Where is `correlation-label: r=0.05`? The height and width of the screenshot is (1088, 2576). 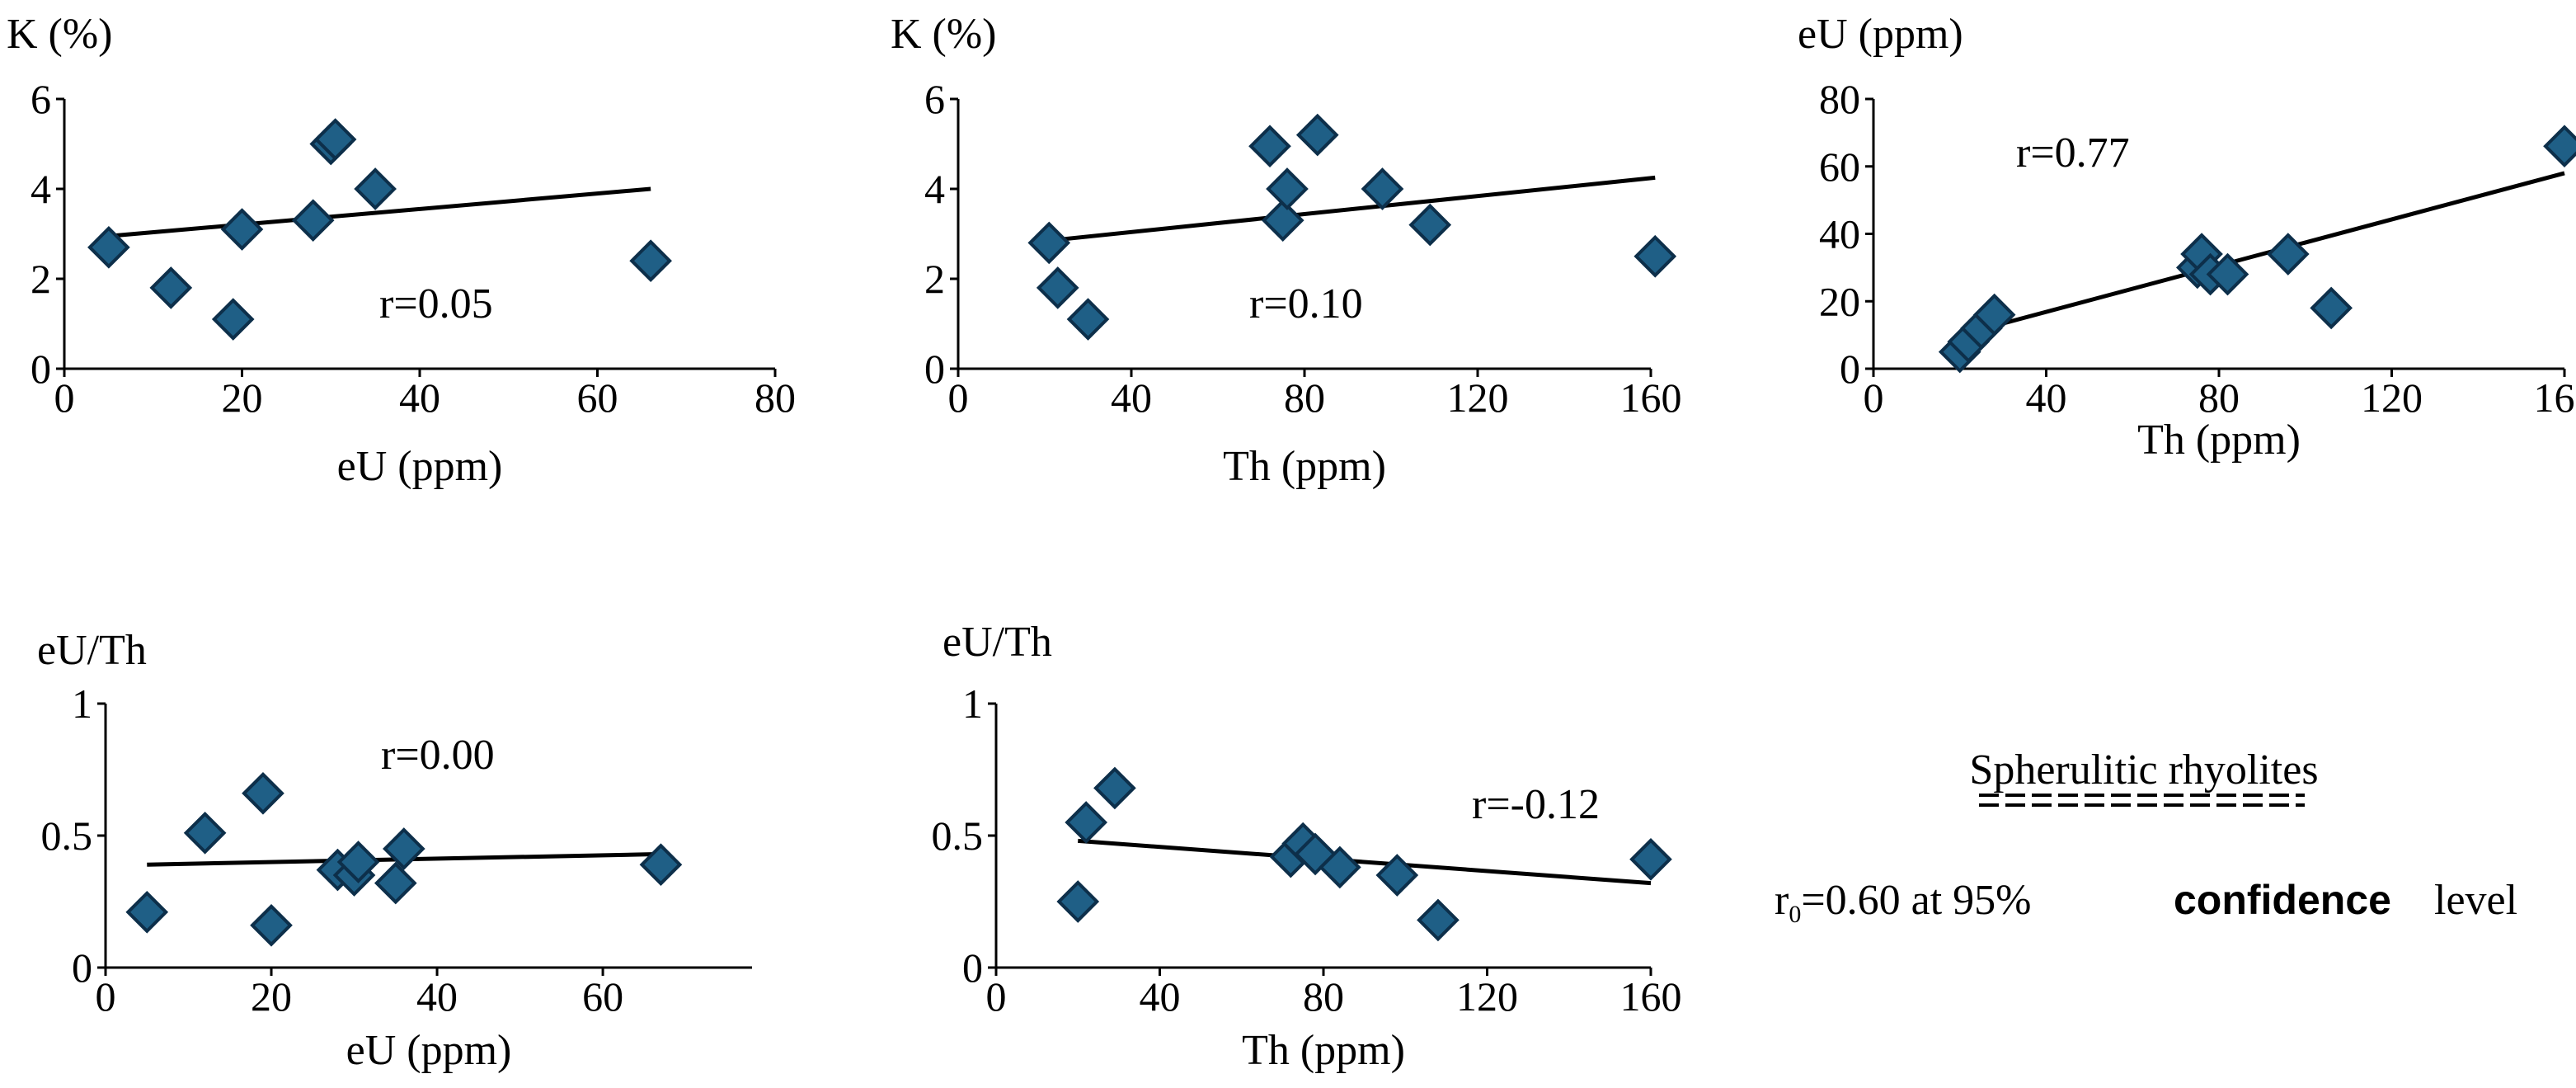 correlation-label: r=0.05 is located at coordinates (436, 303).